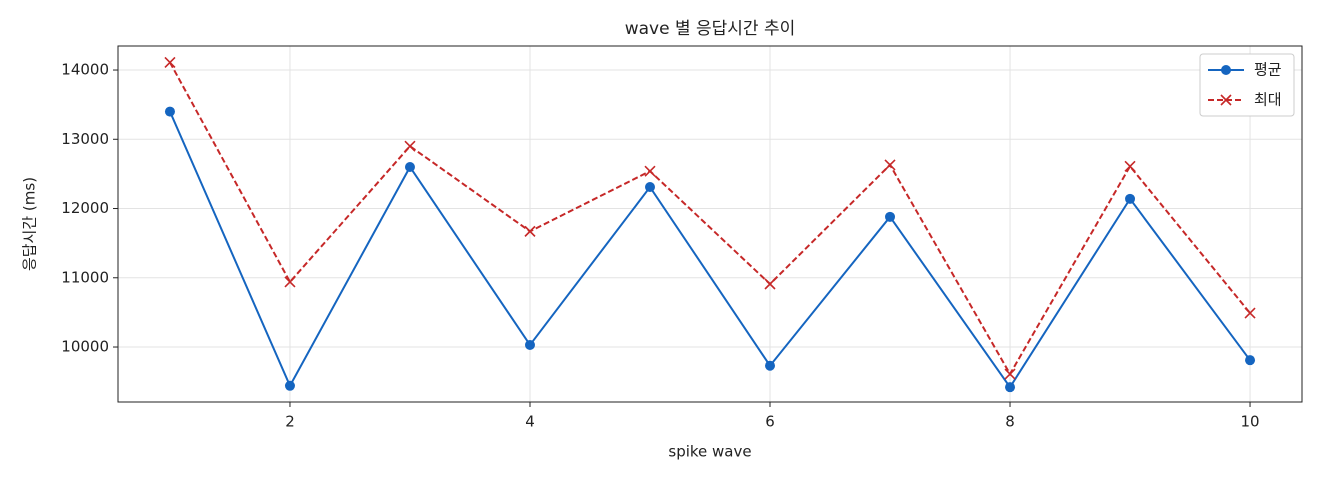 This screenshot has height=484, width=1320. I want to click on y-tick-label: 10000, so click(85, 347).